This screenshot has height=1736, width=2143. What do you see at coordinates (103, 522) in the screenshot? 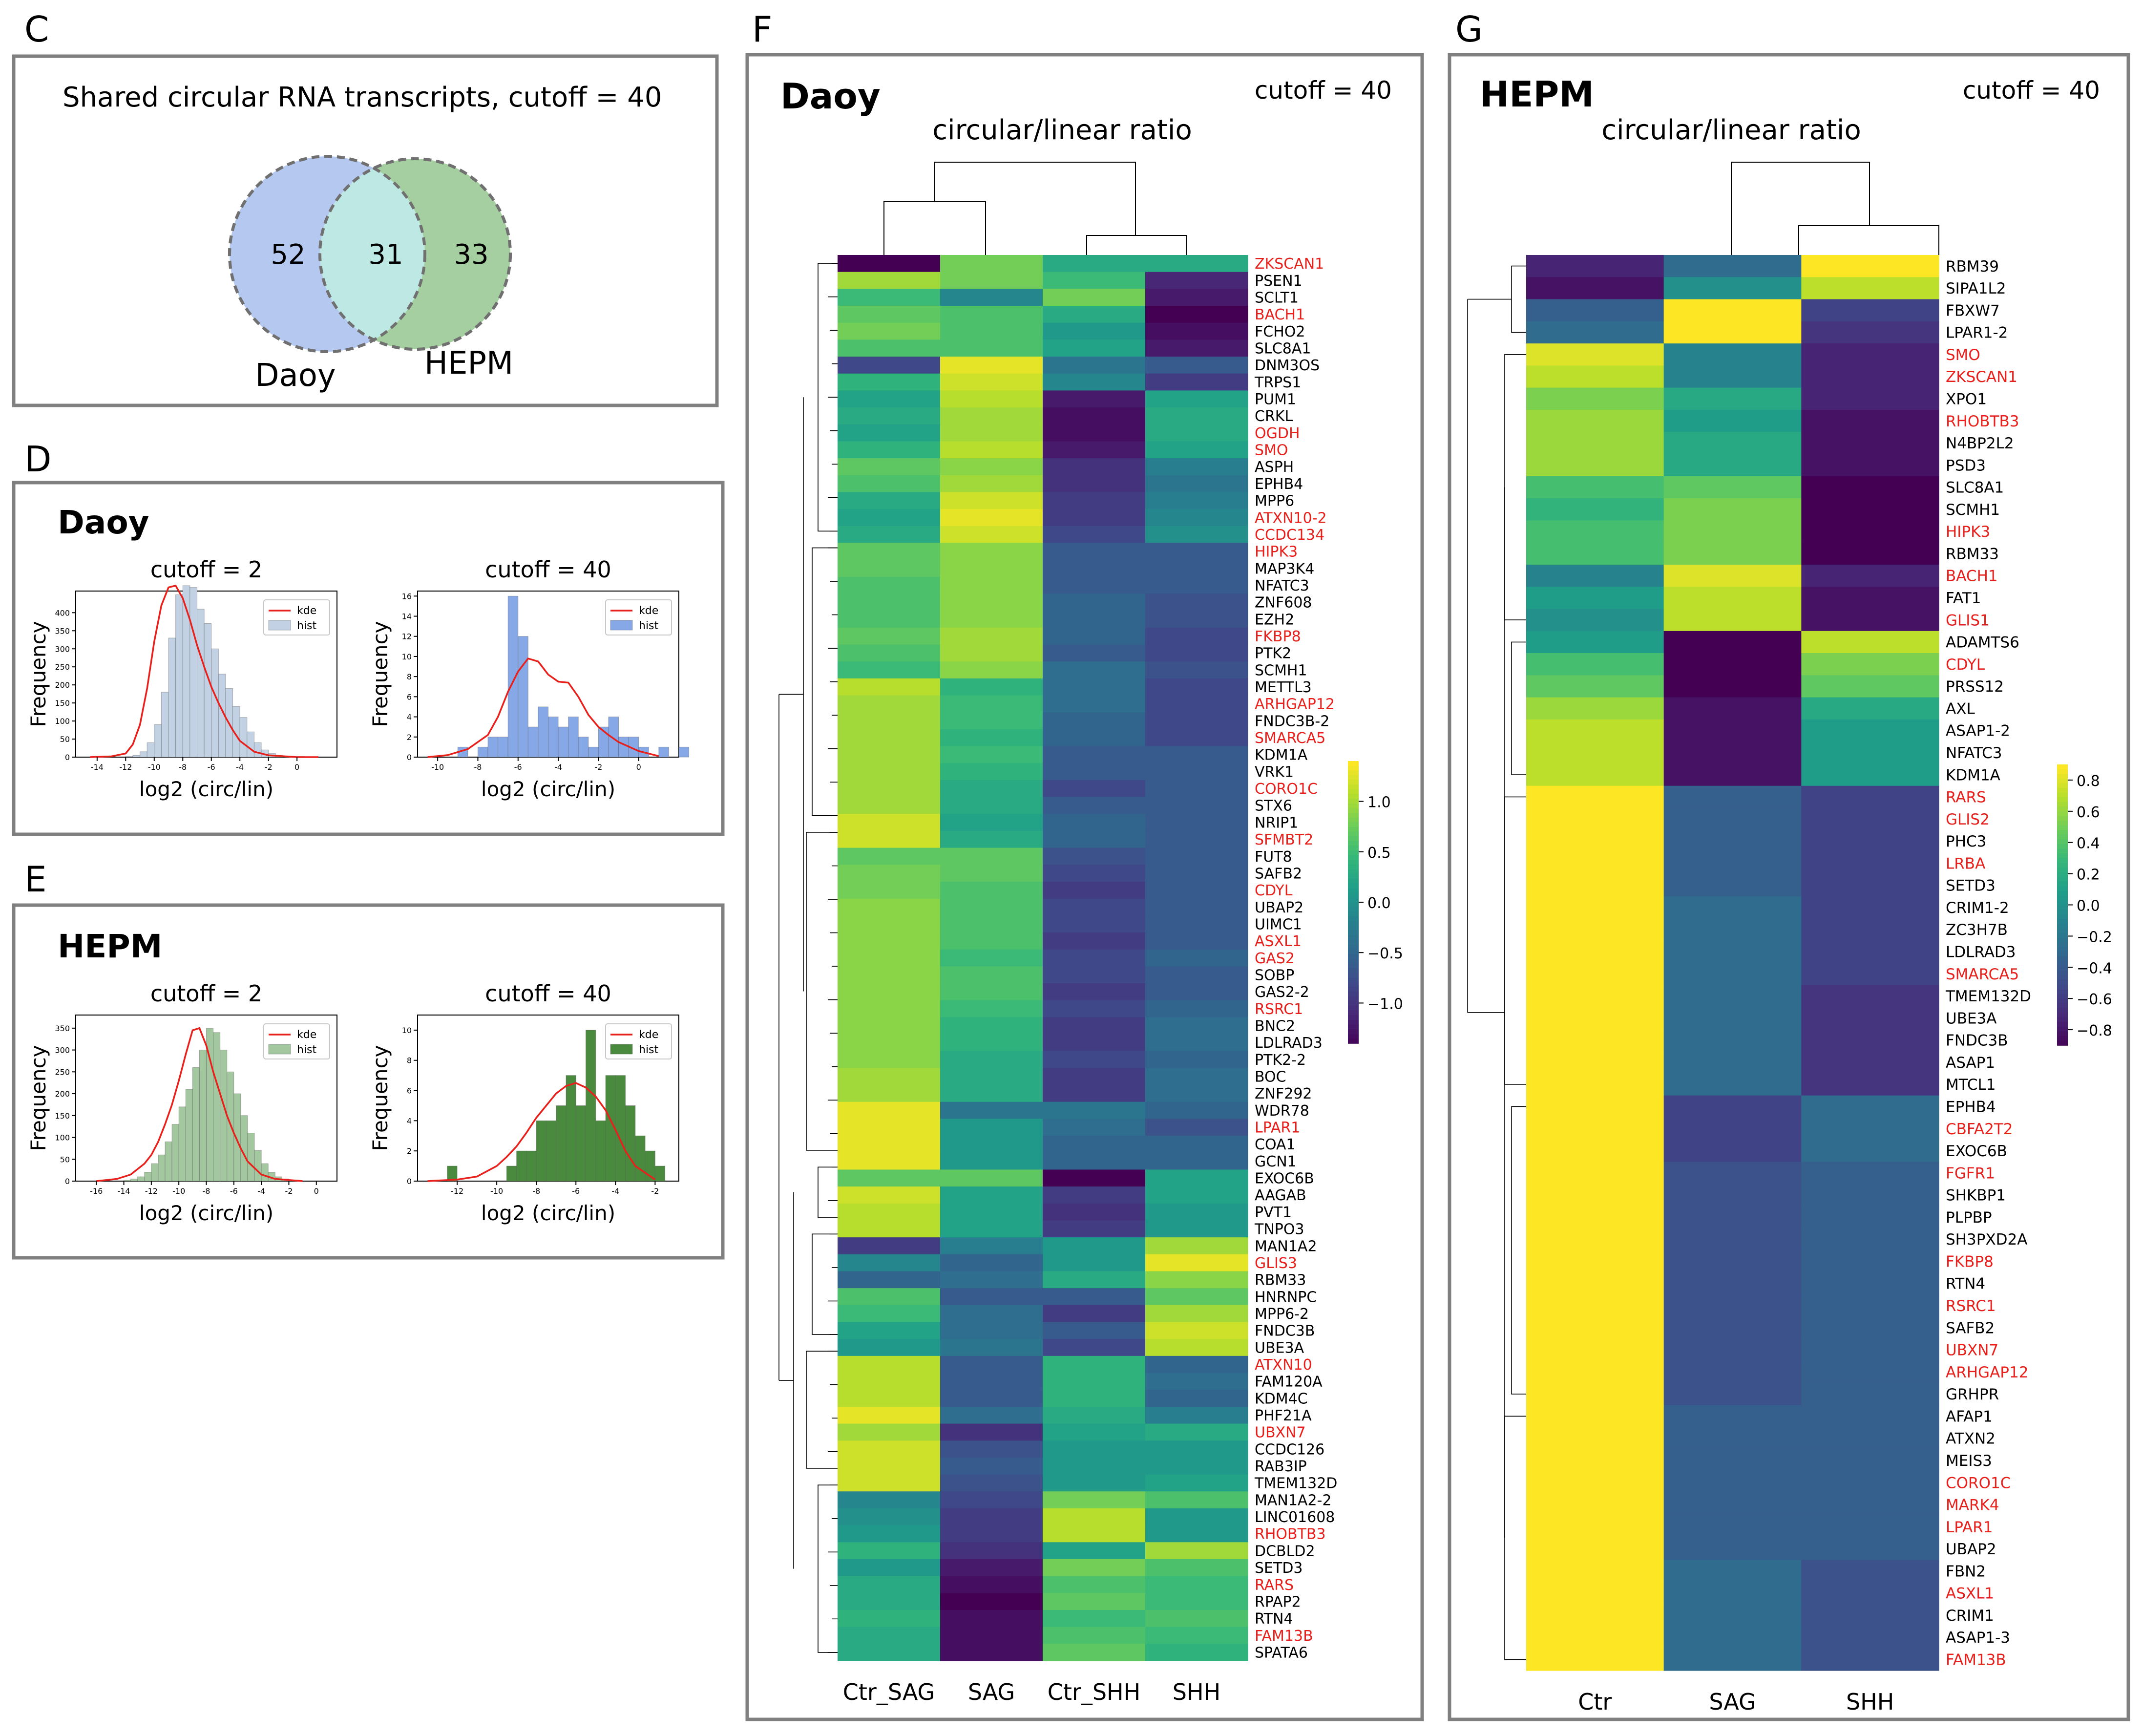
I see `daoy-hist-group-title: Daoy` at bounding box center [103, 522].